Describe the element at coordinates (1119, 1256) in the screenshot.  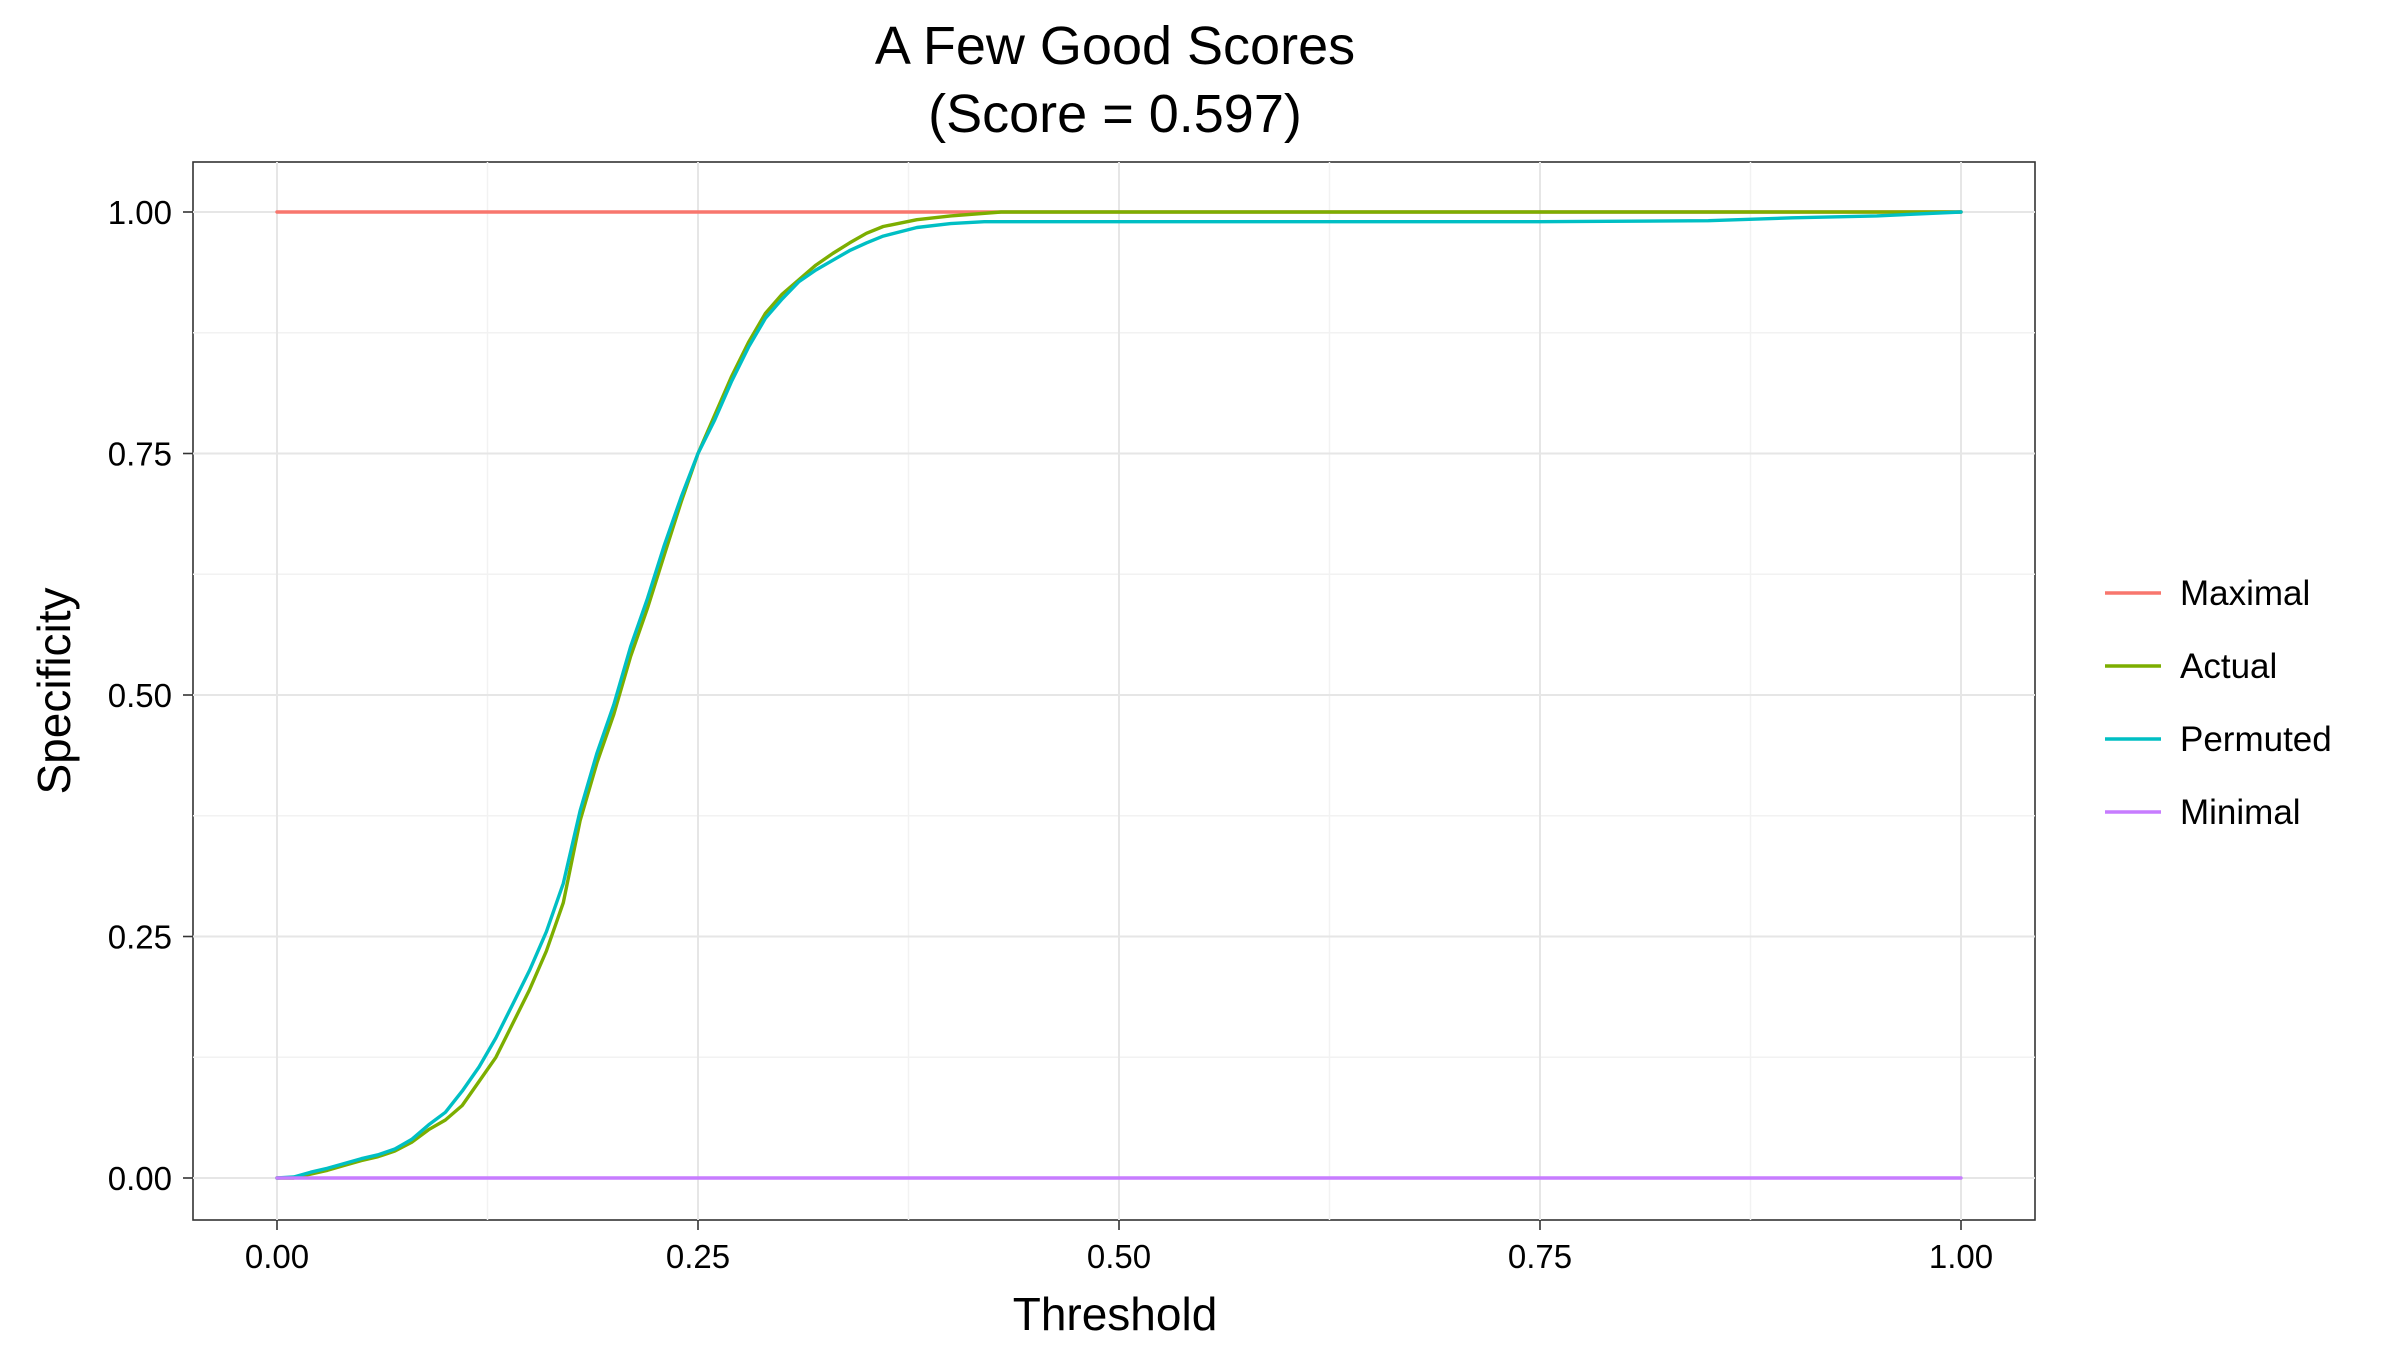
I see `x-tick-label: 0.50` at that location.